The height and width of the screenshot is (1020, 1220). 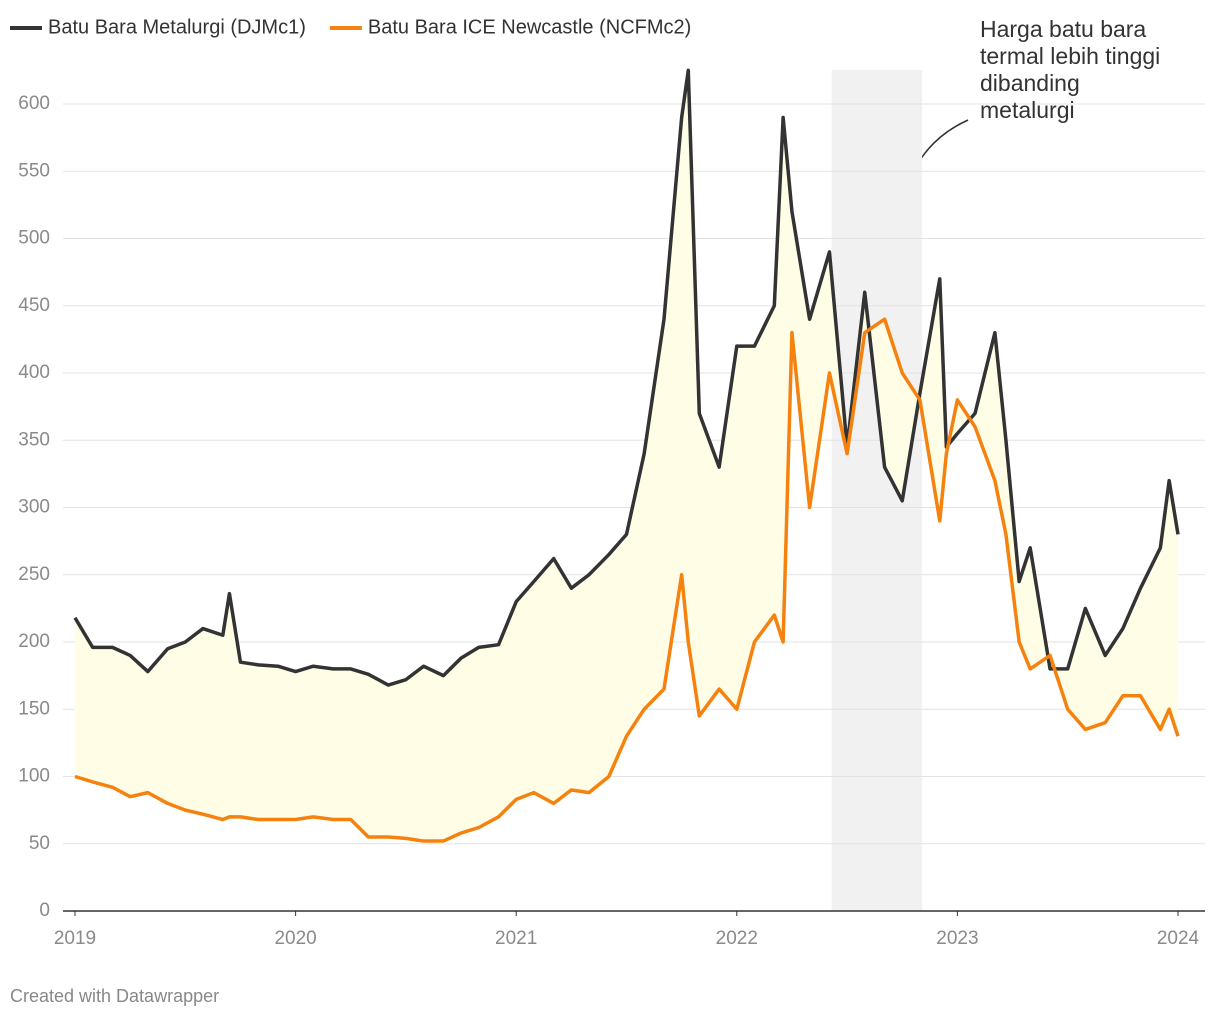 I want to click on y-tick-label: 250, so click(x=34, y=574).